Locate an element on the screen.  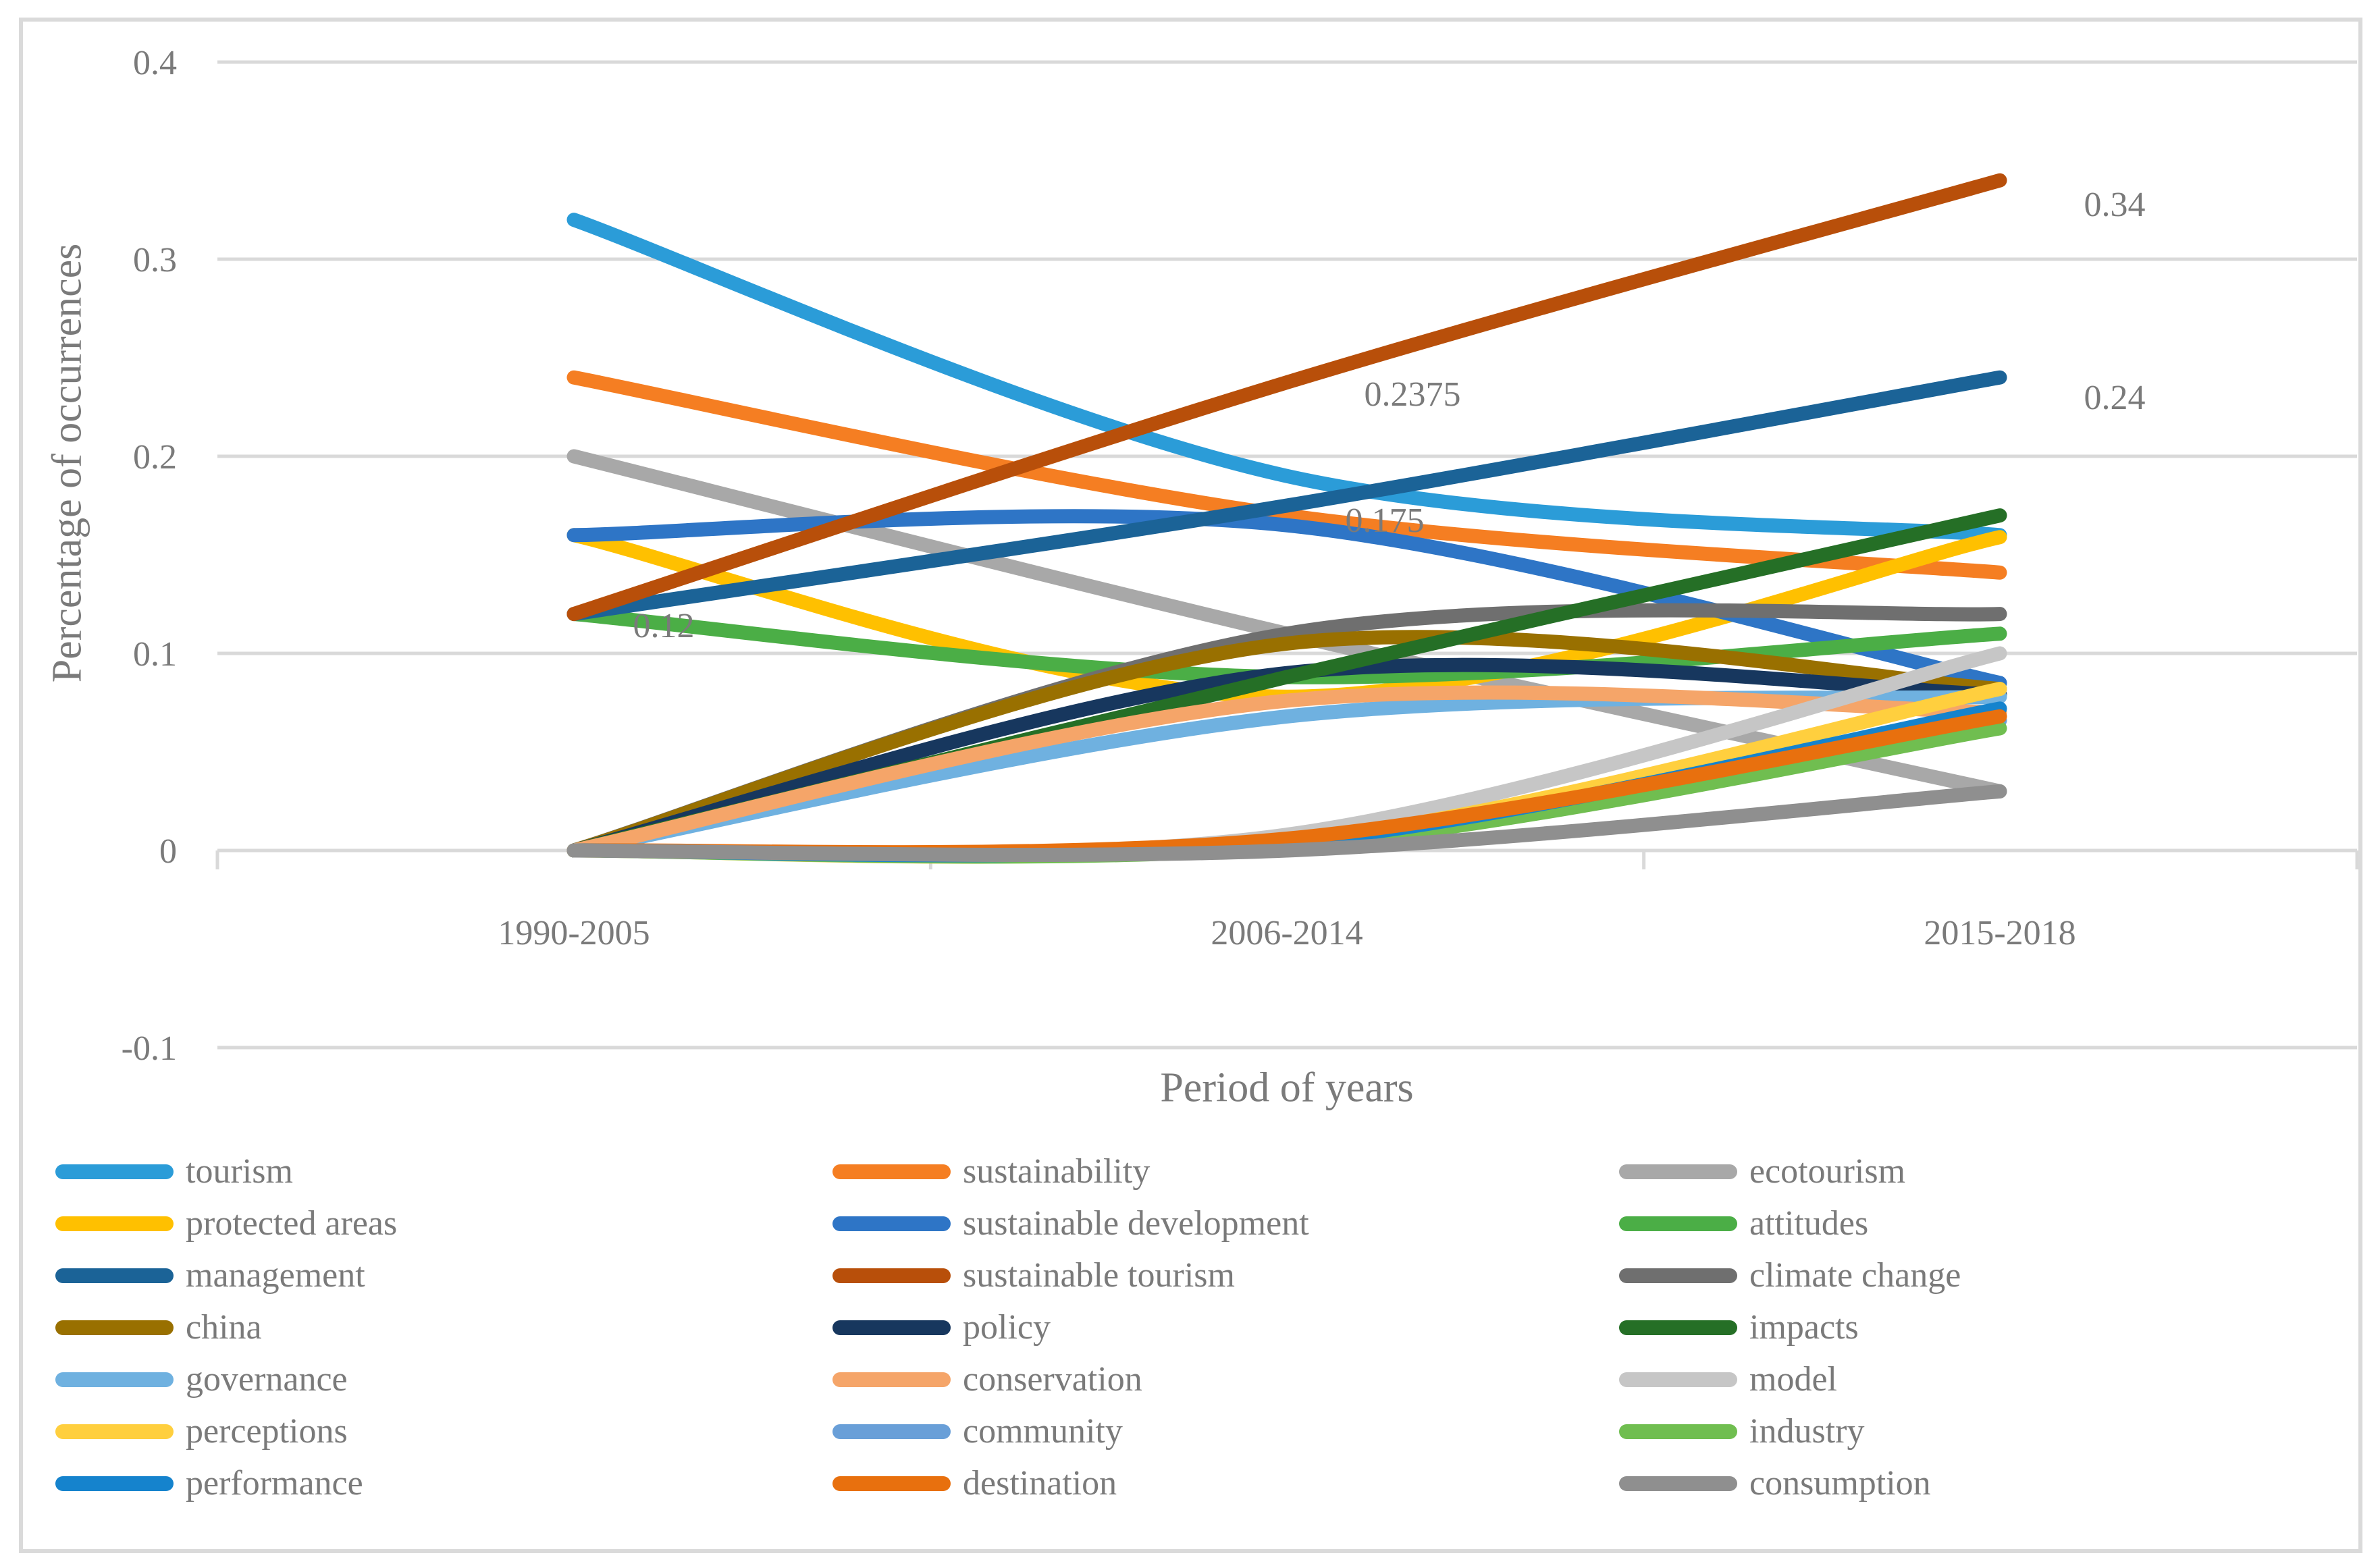
legend-item-governance: governance is located at coordinates (201, 1379).